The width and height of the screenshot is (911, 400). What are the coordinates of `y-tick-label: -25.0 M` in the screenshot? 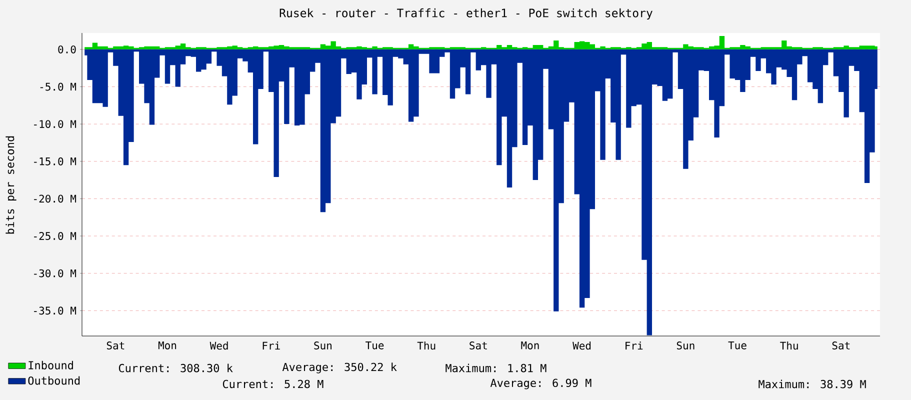 It's located at (55, 236).